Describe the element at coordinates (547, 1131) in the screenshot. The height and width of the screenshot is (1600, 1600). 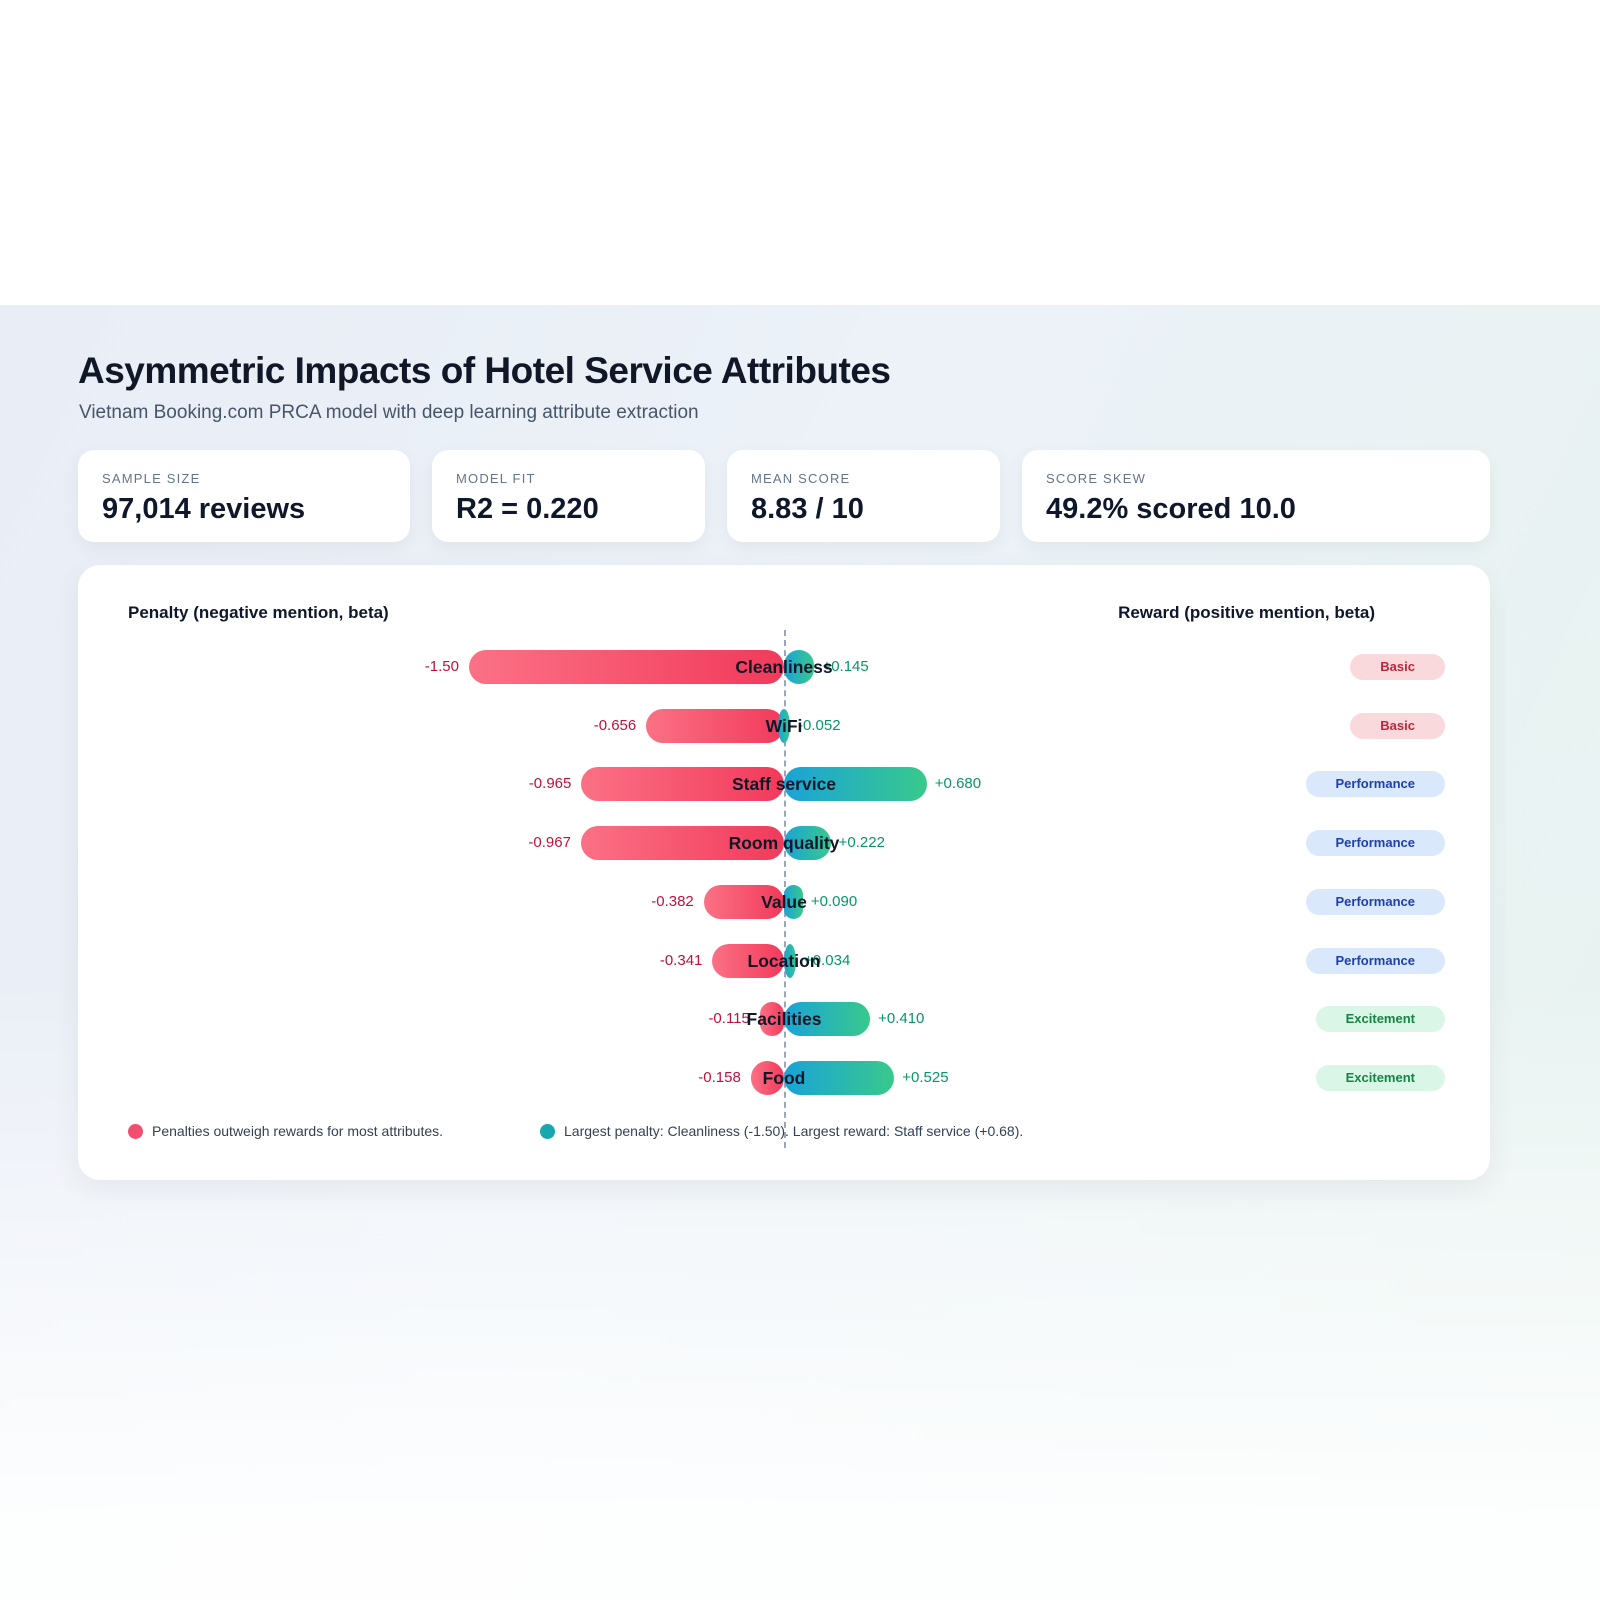
I see `reward-legend-dot-icon` at that location.